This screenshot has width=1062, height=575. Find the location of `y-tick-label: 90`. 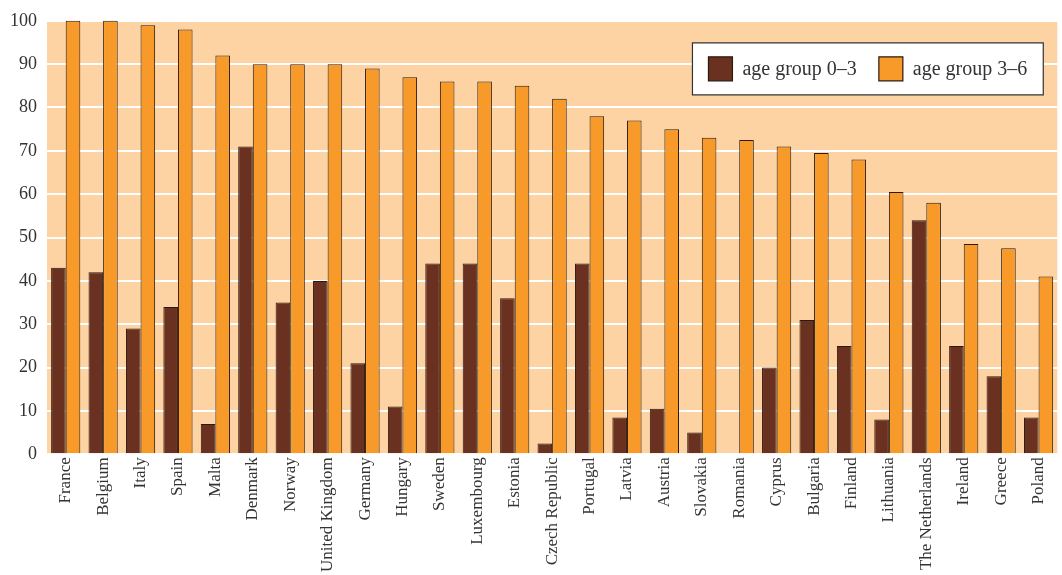

y-tick-label: 90 is located at coordinates (28, 62).